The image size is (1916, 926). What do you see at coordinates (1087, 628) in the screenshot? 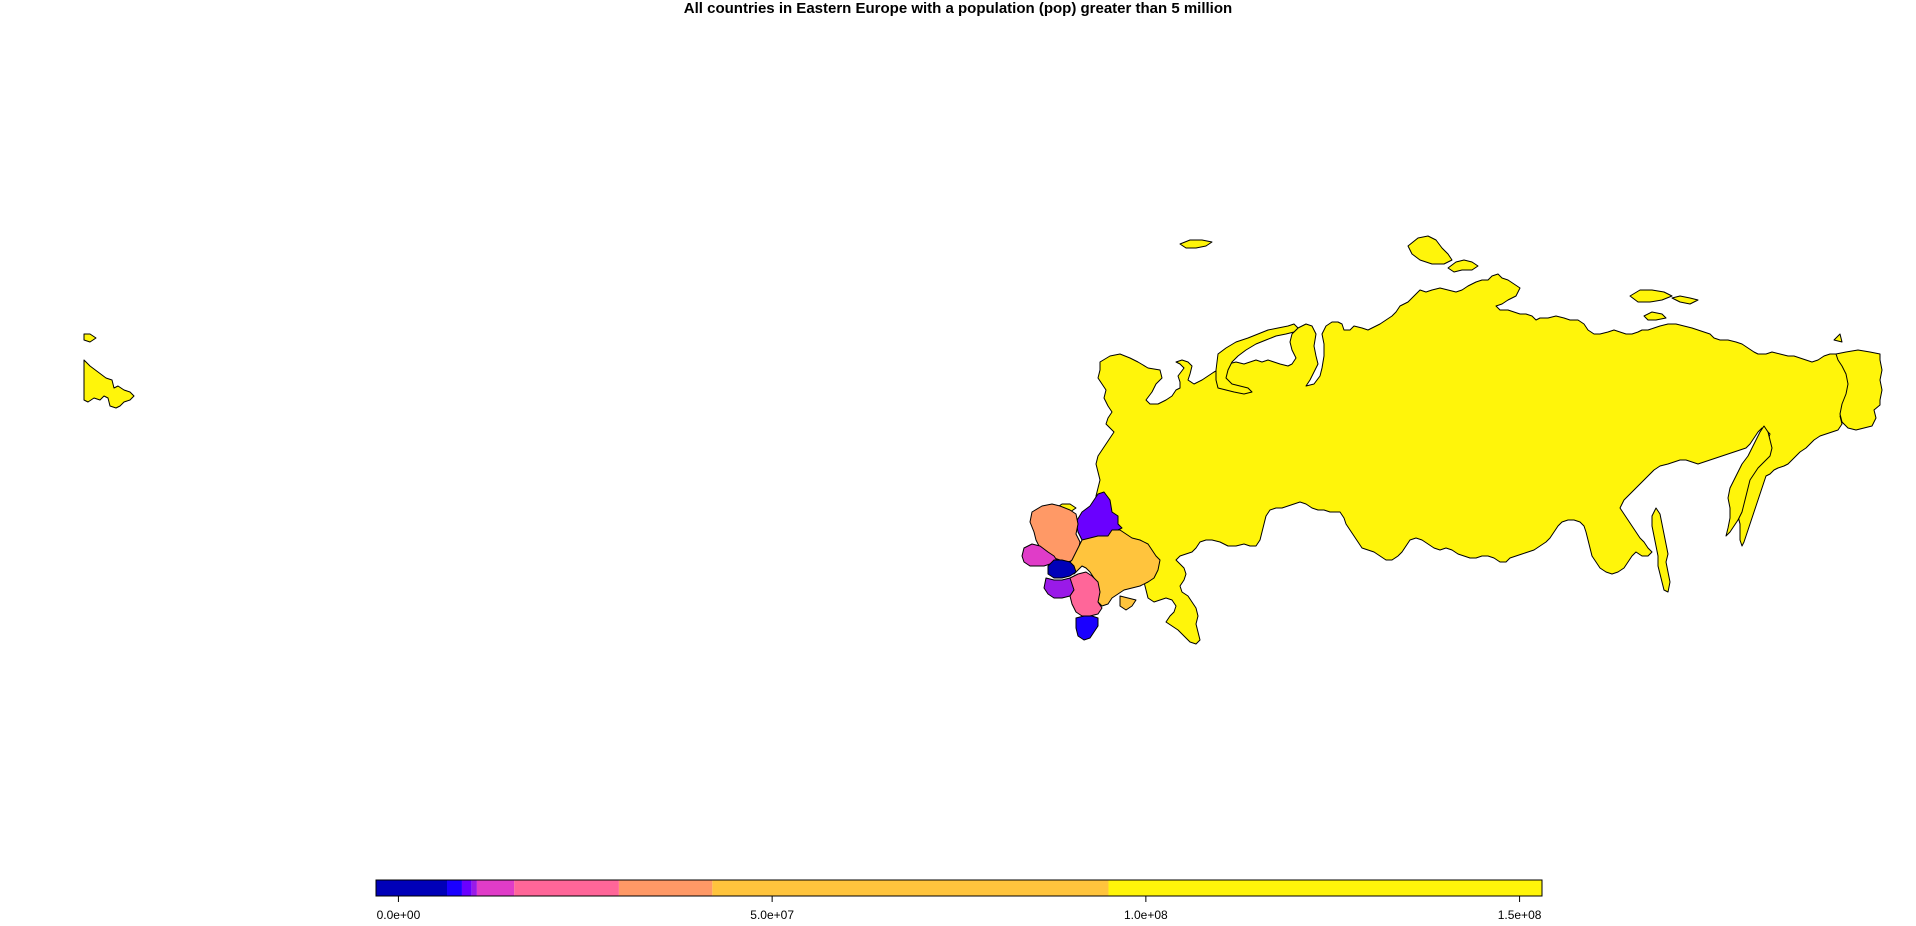
I see `country-bulgaria` at bounding box center [1087, 628].